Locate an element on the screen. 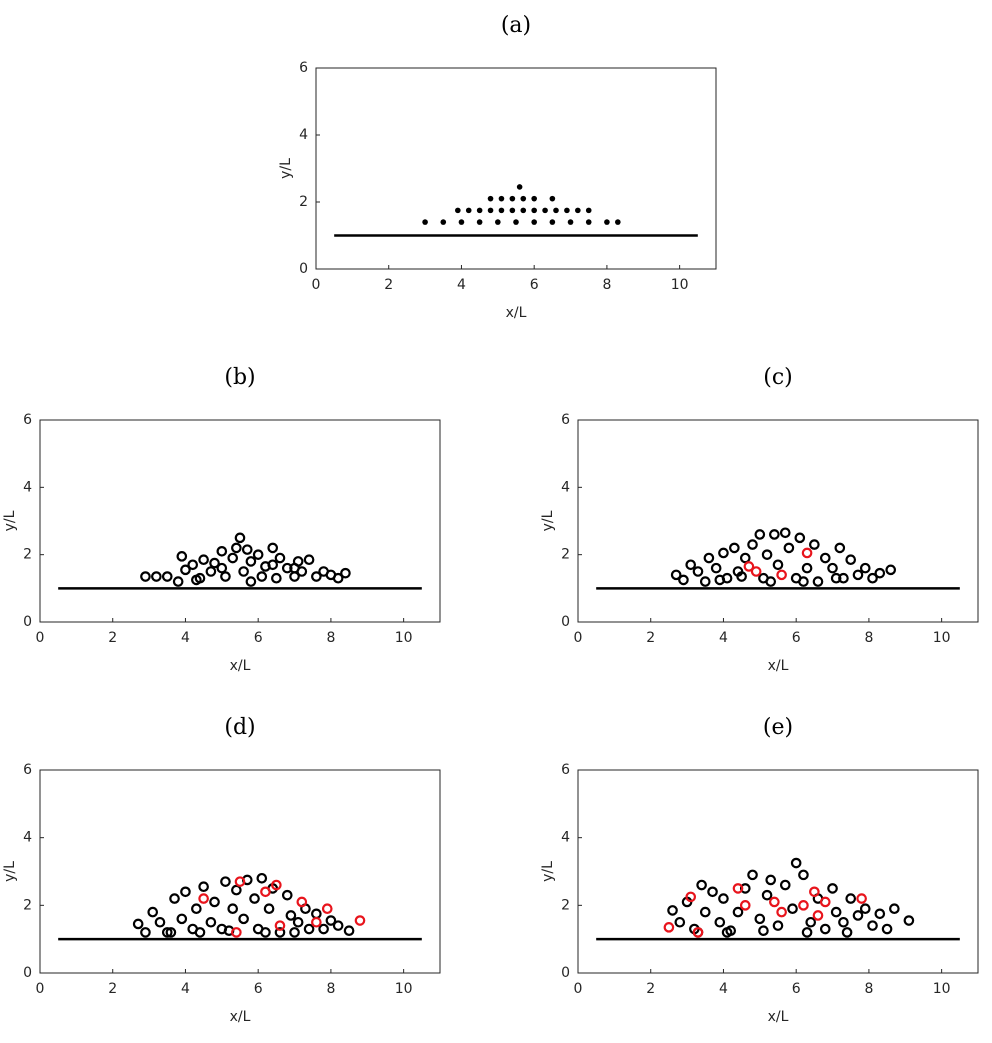  x-tick-label: 0 is located at coordinates (316, 285).